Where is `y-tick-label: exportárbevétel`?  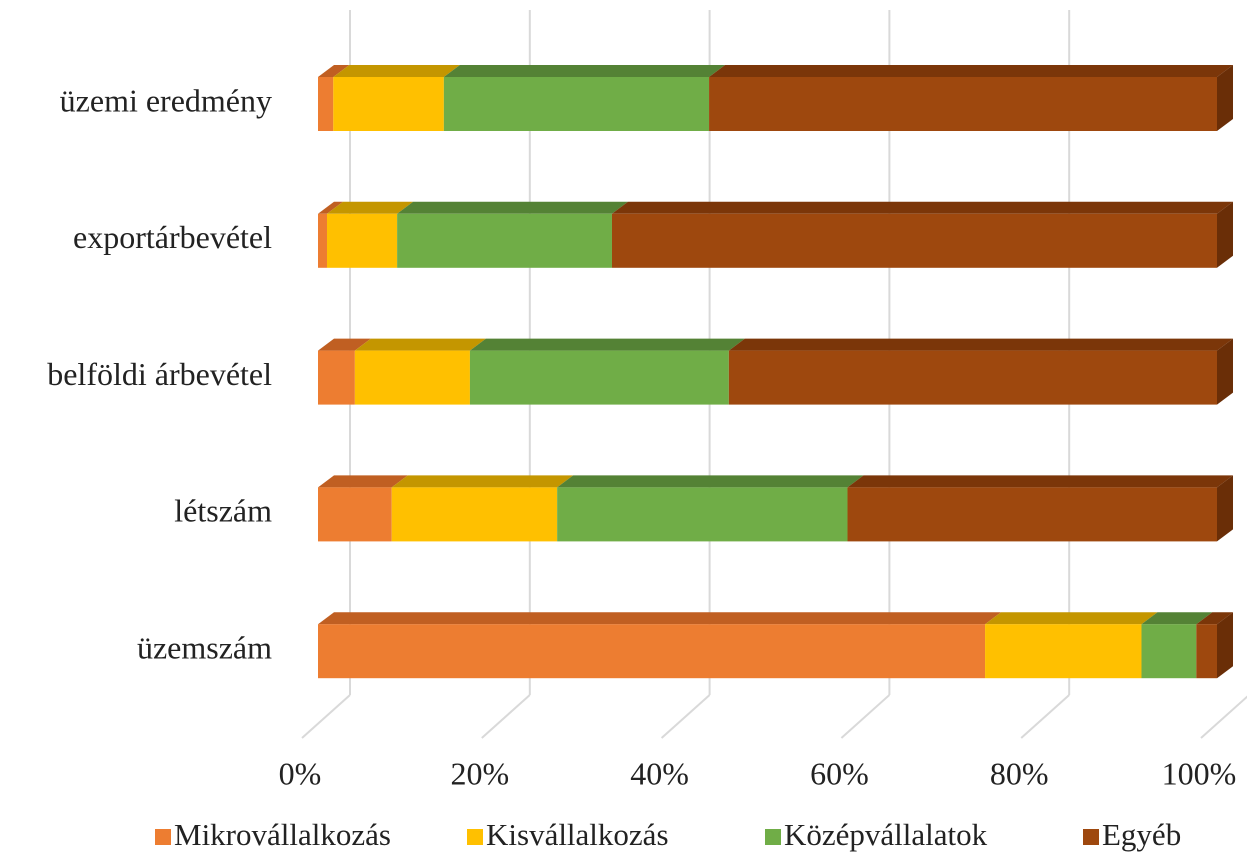
y-tick-label: exportárbevétel is located at coordinates (172, 237).